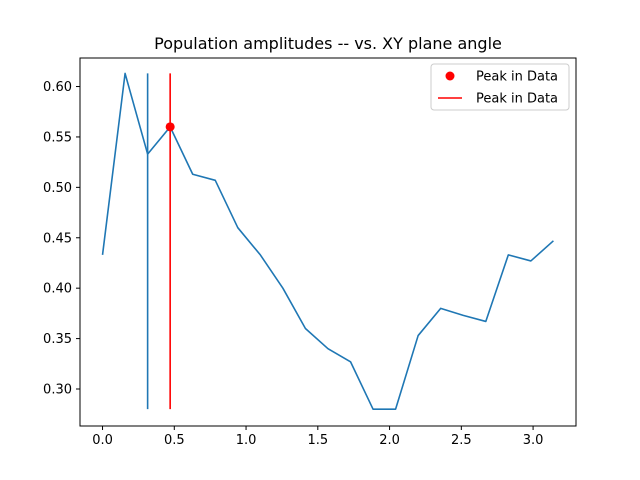 This screenshot has width=640, height=480. What do you see at coordinates (246, 440) in the screenshot?
I see `x-tick-label: 1.0` at bounding box center [246, 440].